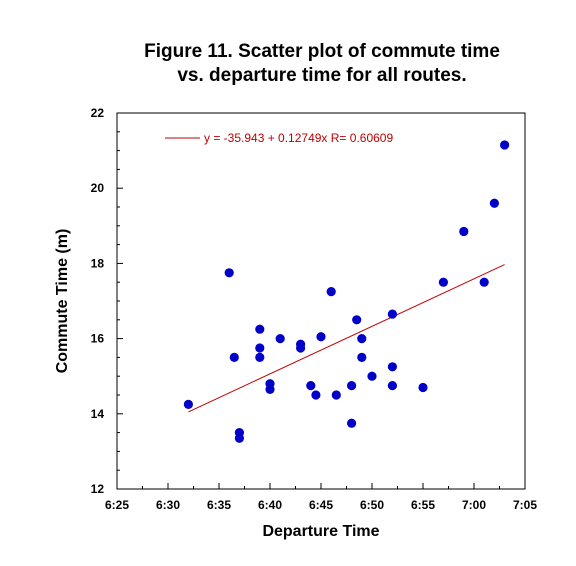  Describe the element at coordinates (98, 489) in the screenshot. I see `y-tick-label: 12` at that location.